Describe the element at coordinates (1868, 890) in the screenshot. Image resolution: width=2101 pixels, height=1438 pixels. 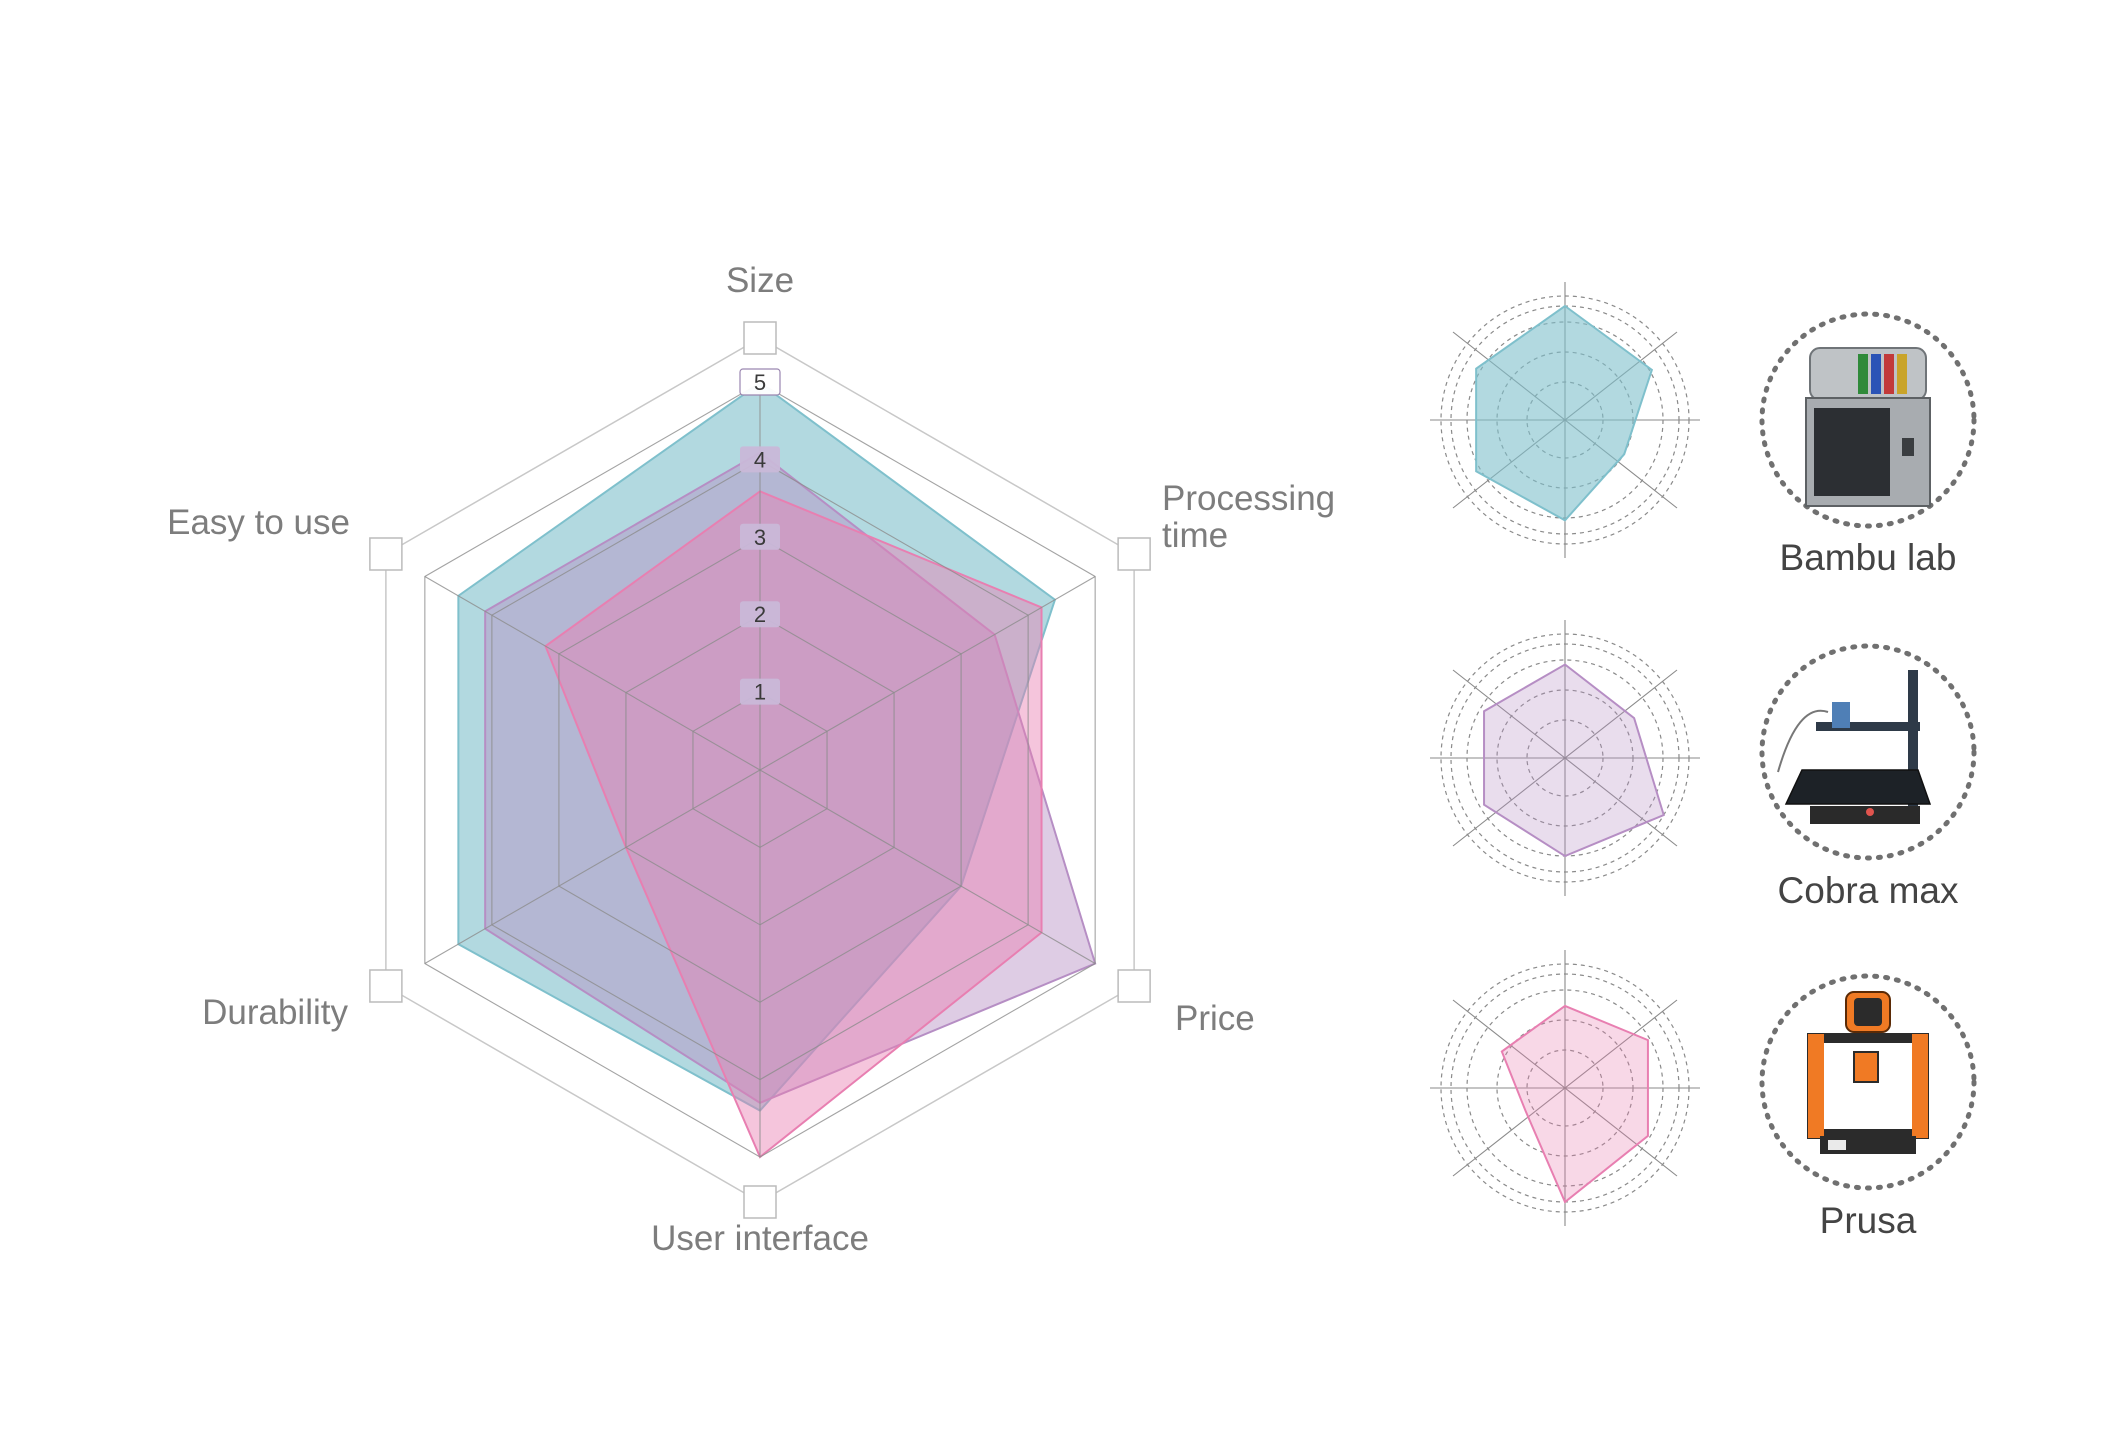
I see `legend-label-cobra-max: Cobra max` at that location.